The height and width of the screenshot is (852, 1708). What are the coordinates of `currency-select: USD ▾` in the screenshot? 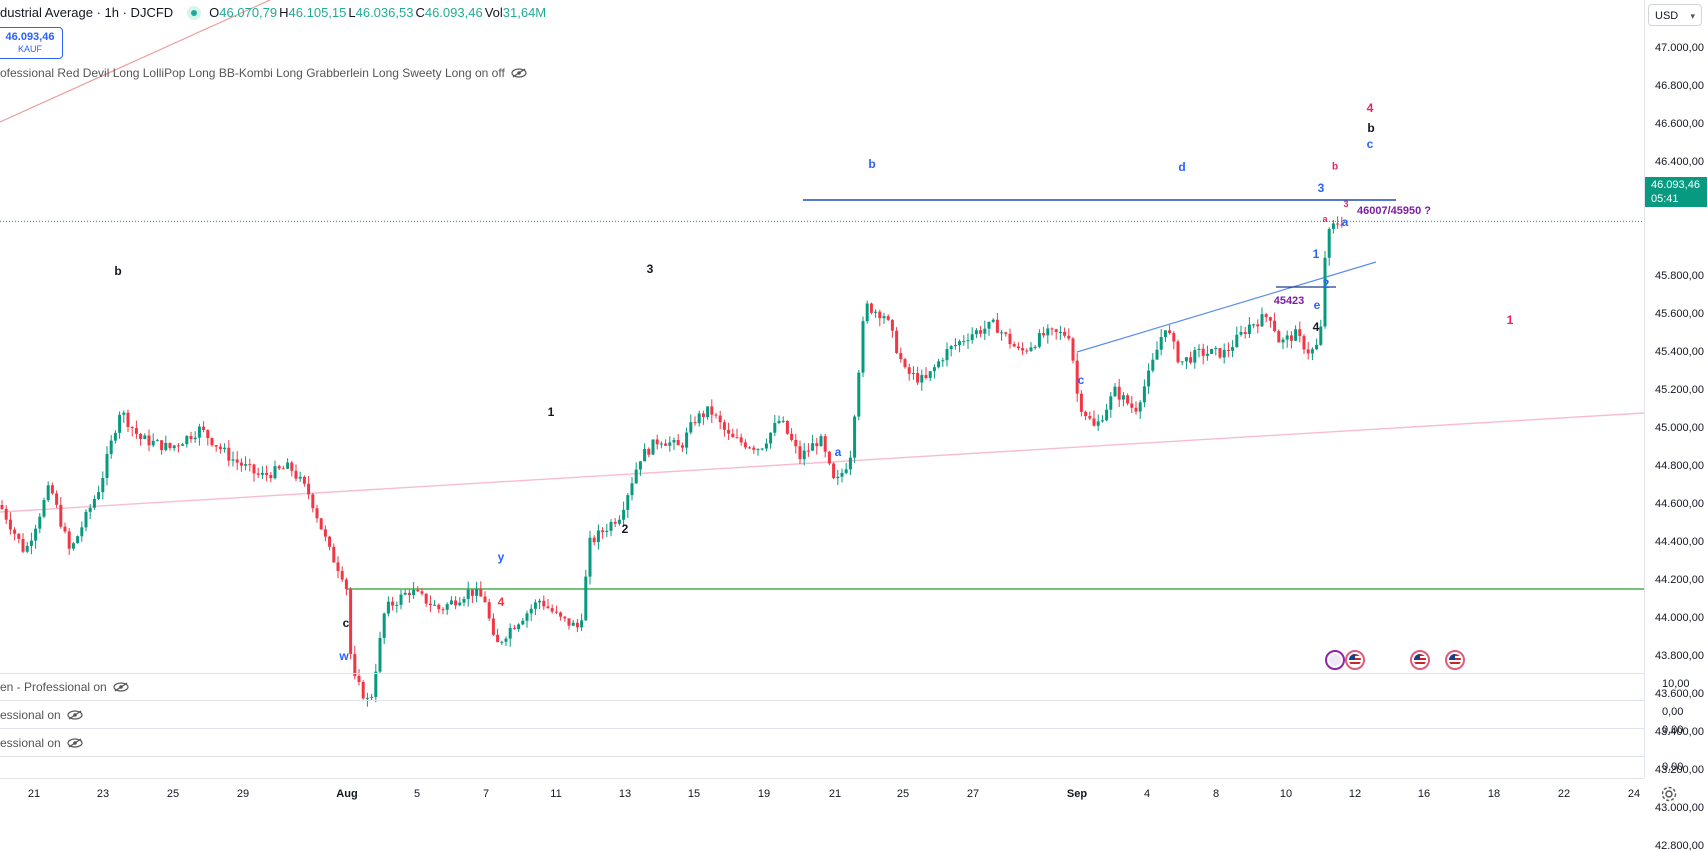 It's located at (1675, 15).